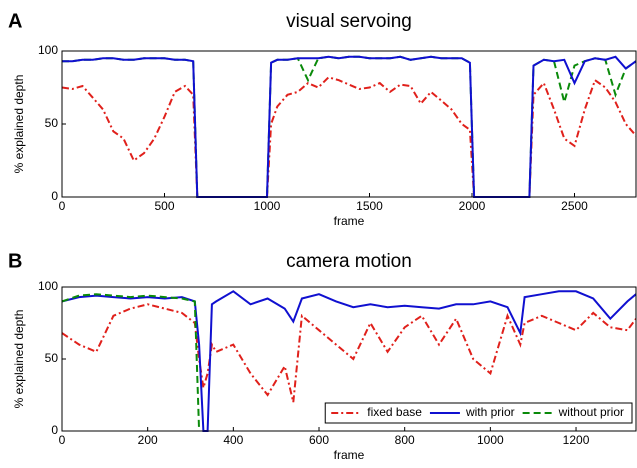 The image size is (637, 468). Describe the element at coordinates (472, 206) in the screenshot. I see `x-tick-label: 2000` at that location.